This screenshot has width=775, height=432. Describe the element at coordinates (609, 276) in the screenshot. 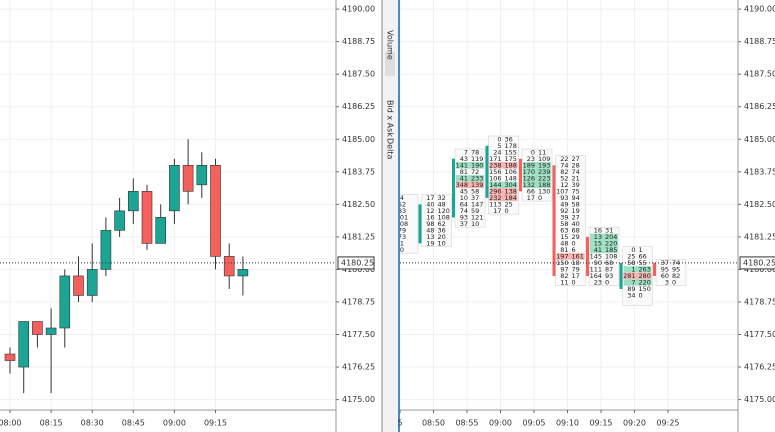

I see `cell-ask: 93` at that location.